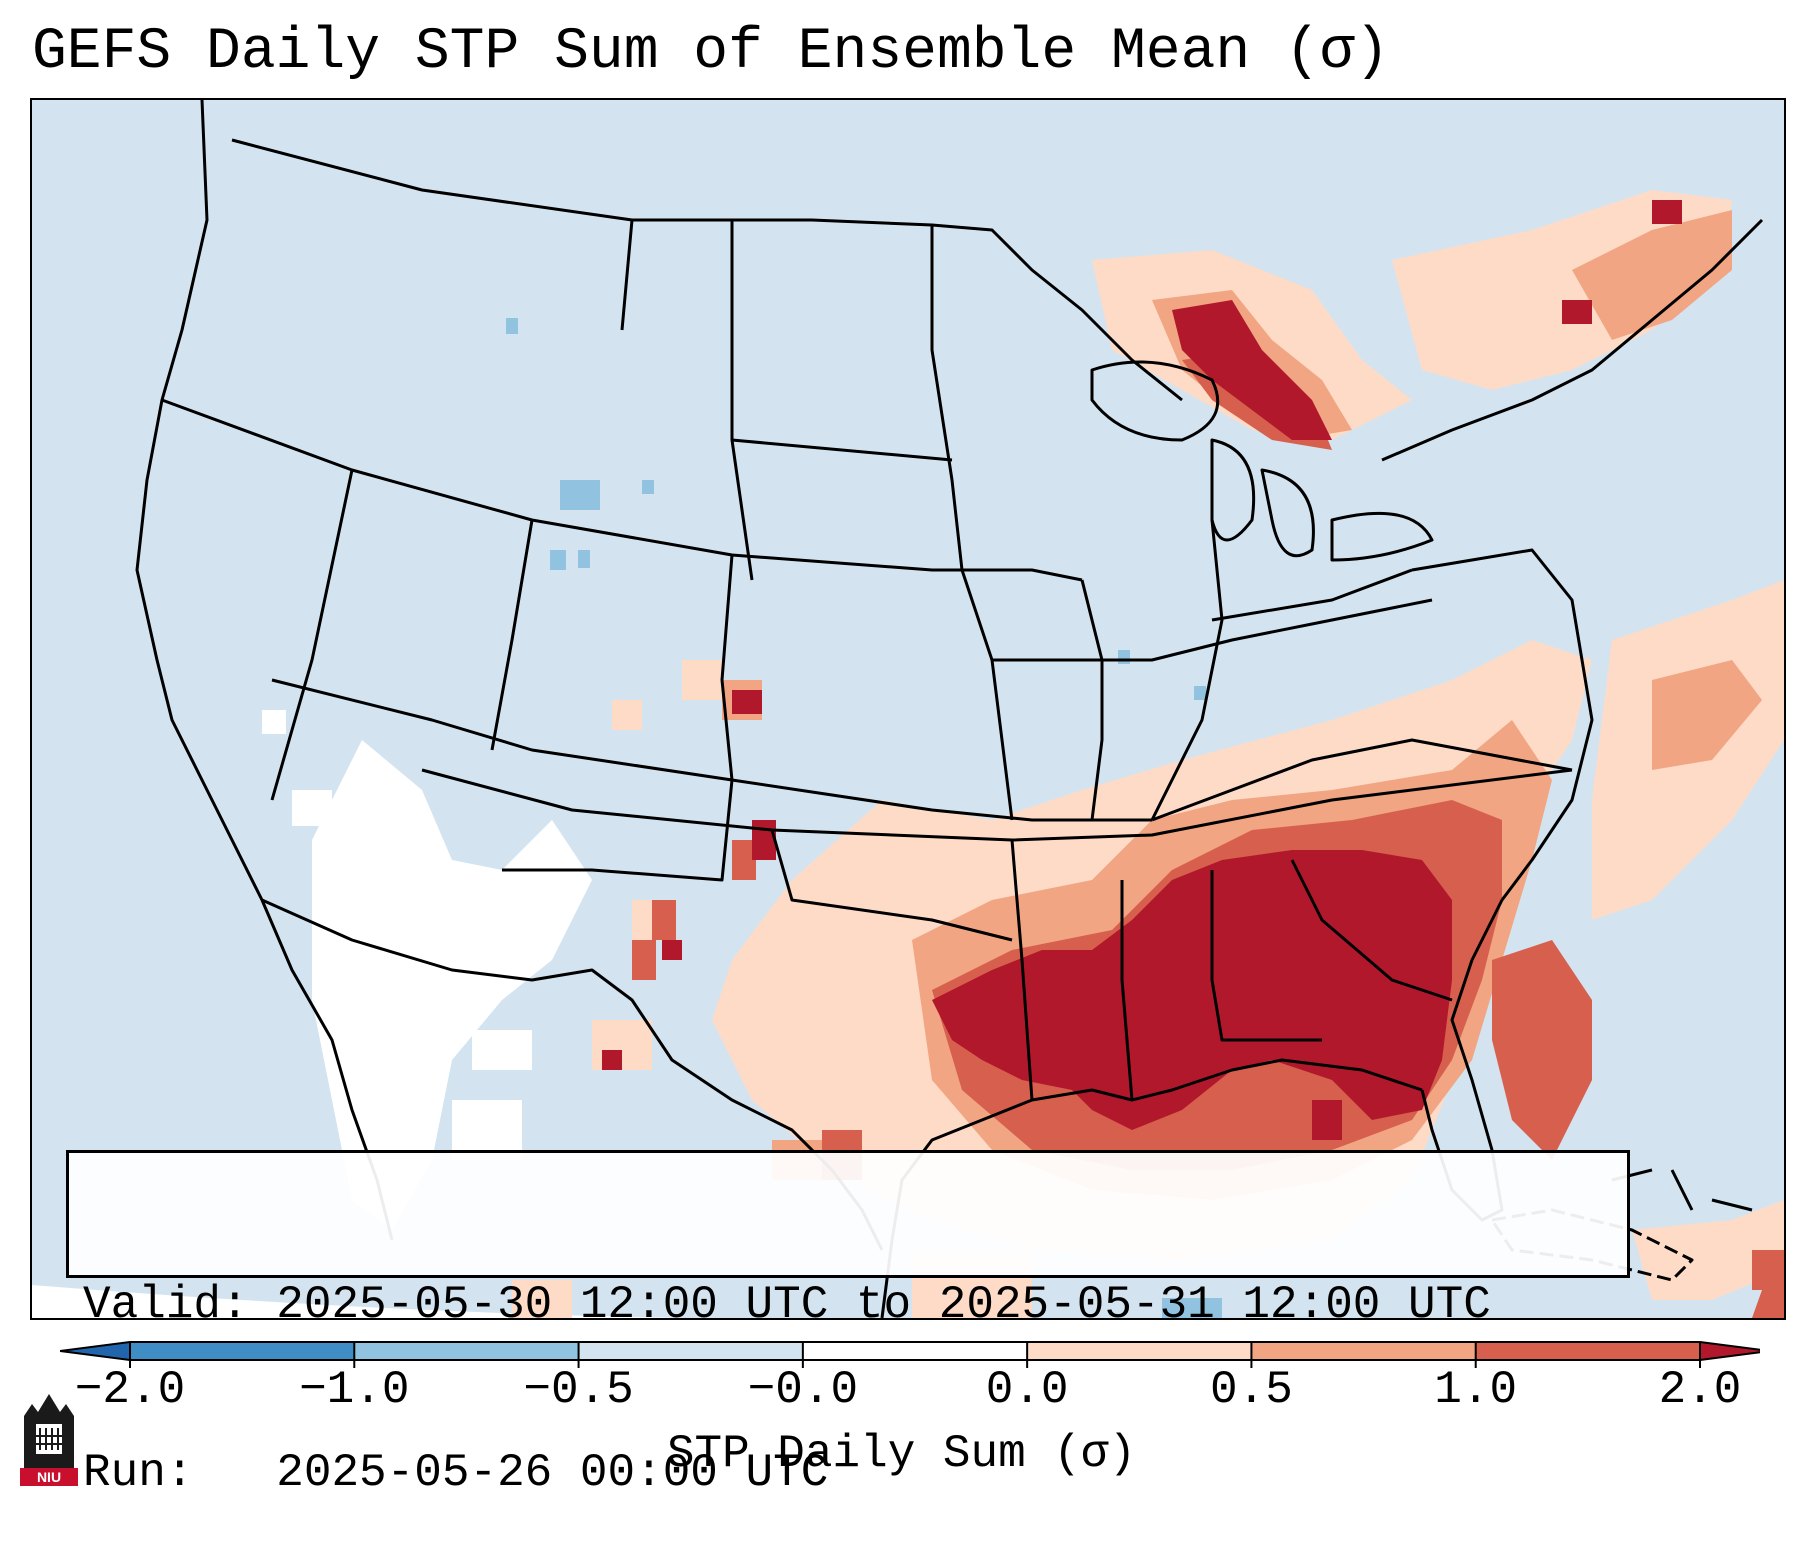 Image resolution: width=1803 pixels, height=1557 pixels. I want to click on logo-text: NIU, so click(49, 1477).